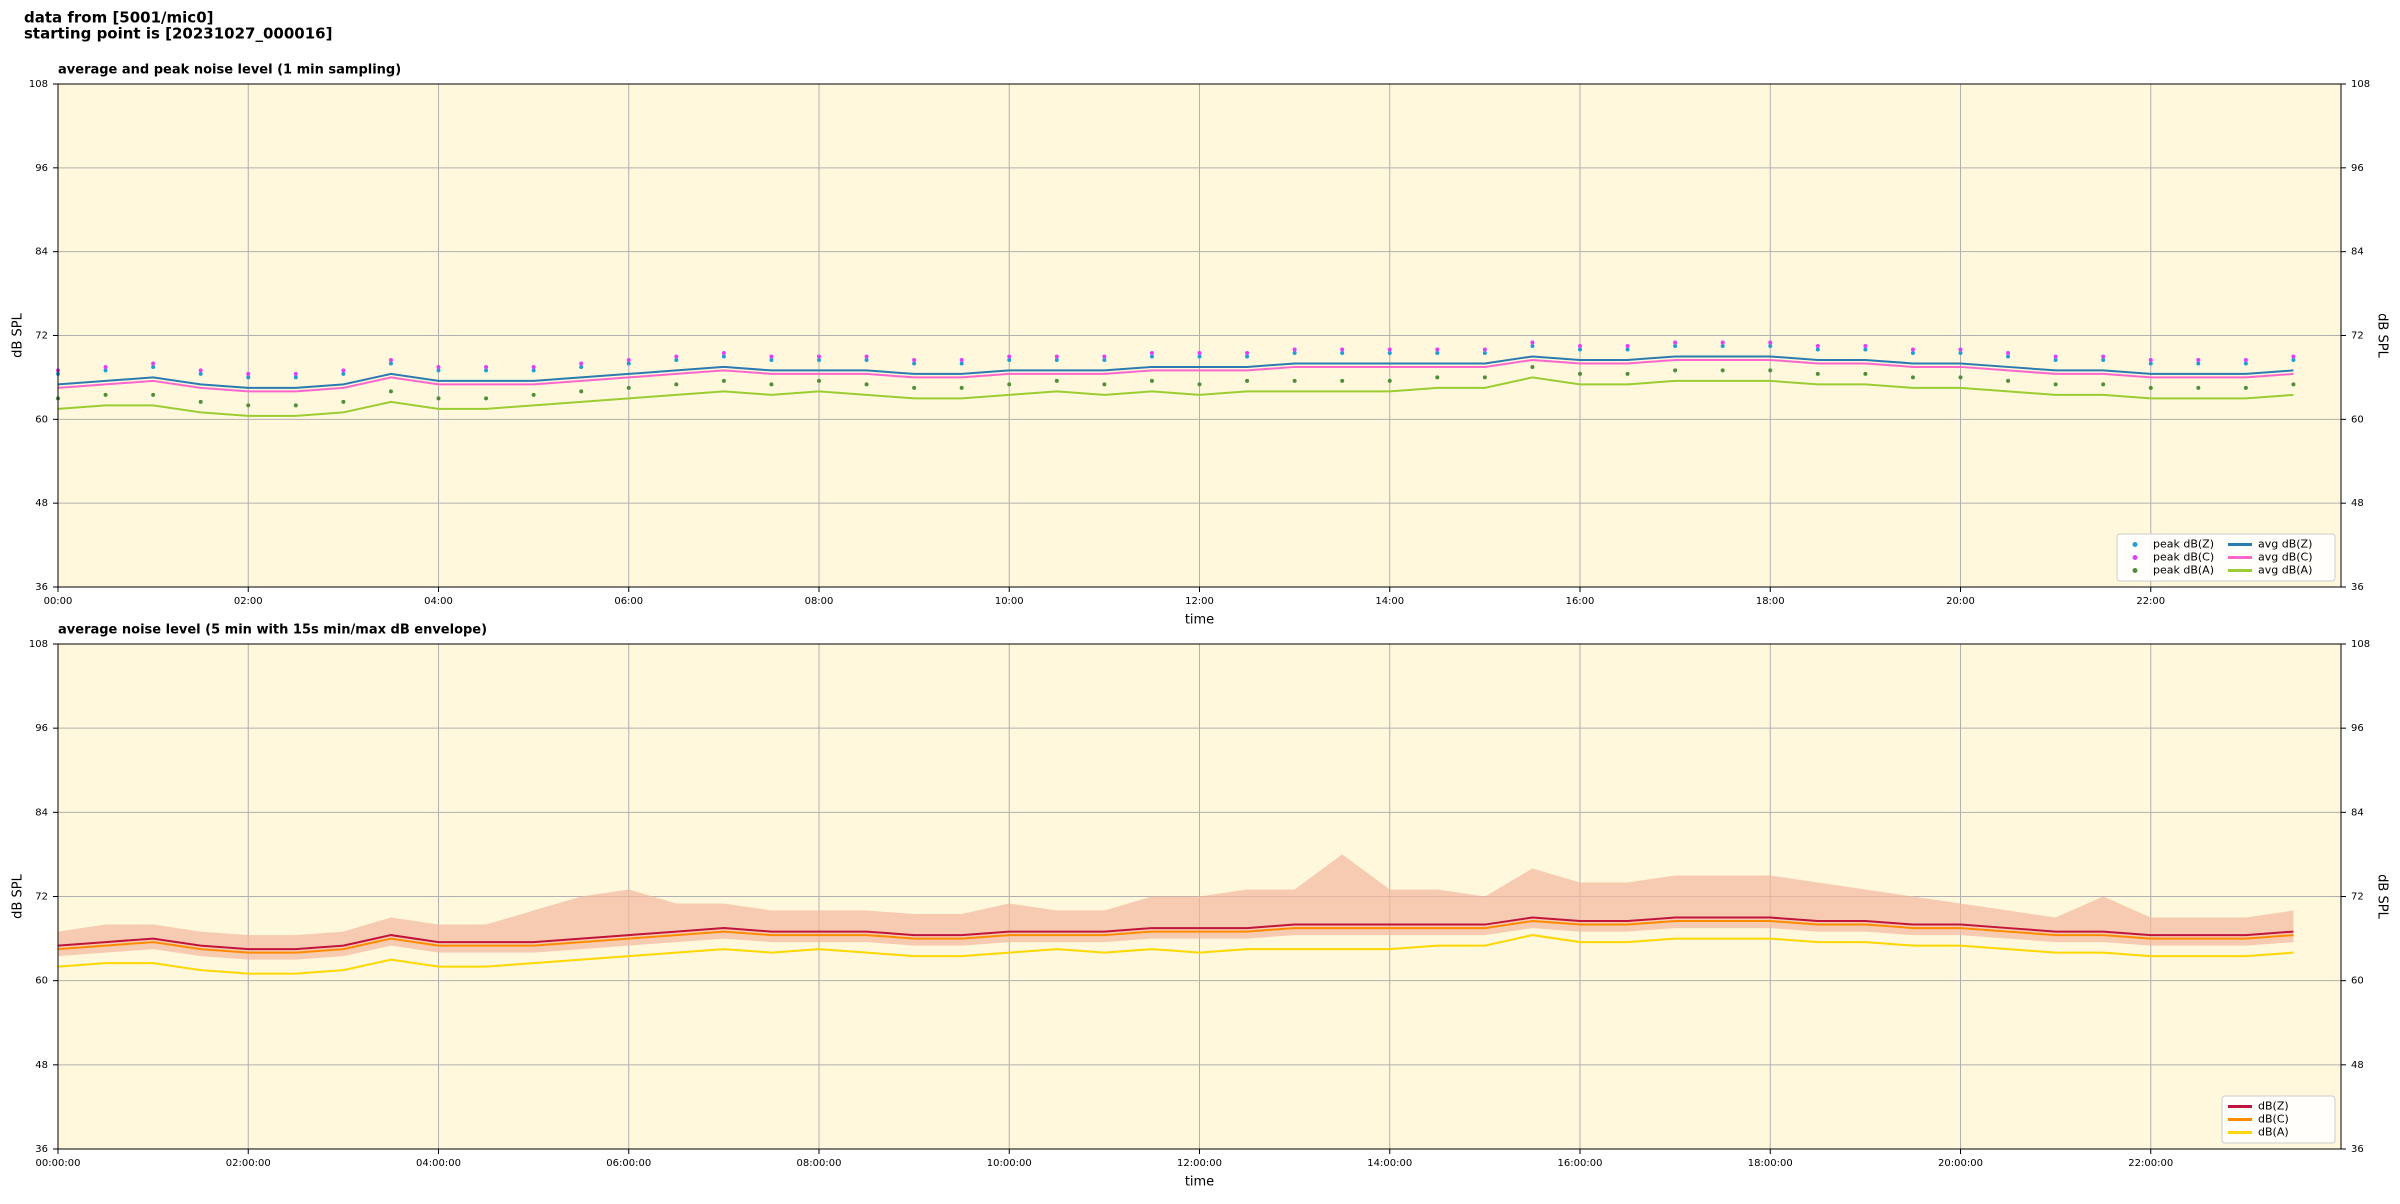  I want to click on x-tick-label: 04:00:00, so click(438, 1163).